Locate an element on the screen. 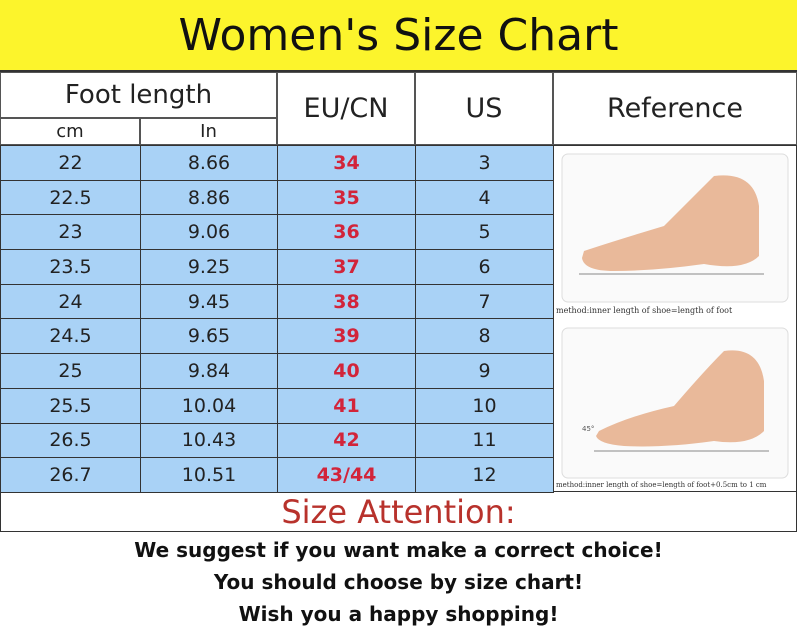  in-cell: 10.43 is located at coordinates (209, 440).